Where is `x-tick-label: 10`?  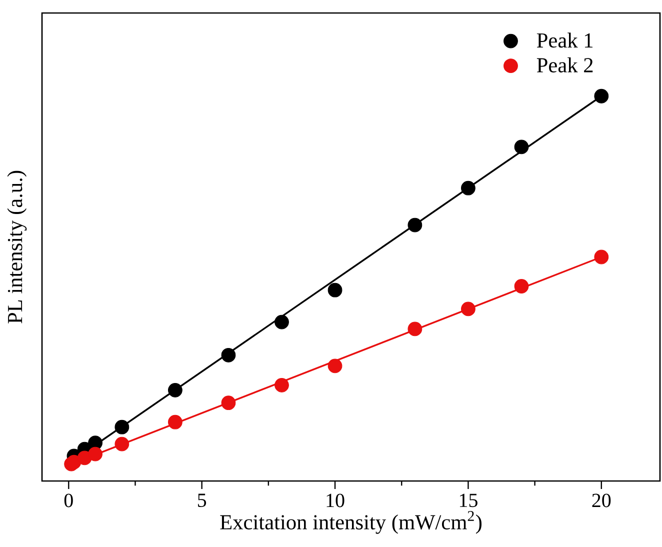
x-tick-label: 10 is located at coordinates (335, 501).